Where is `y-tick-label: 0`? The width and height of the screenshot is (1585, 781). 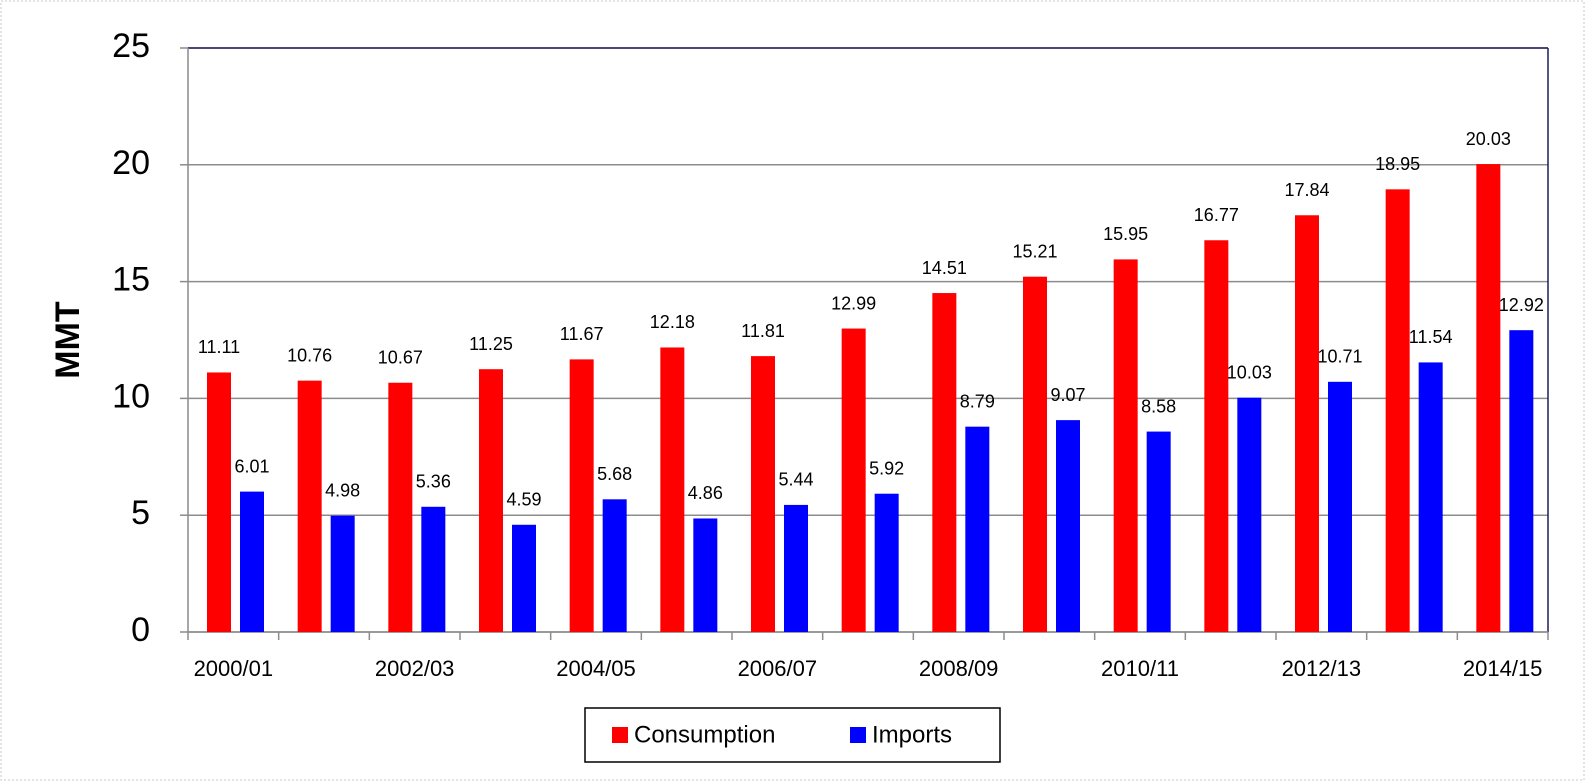
y-tick-label: 0 is located at coordinates (140, 630).